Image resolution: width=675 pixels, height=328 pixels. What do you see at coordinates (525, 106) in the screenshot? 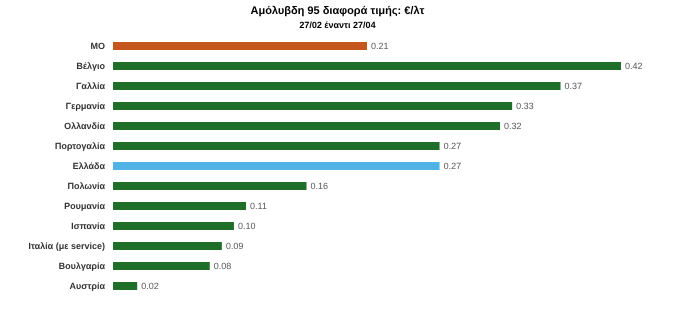
I see `data-label: 0.33` at bounding box center [525, 106].